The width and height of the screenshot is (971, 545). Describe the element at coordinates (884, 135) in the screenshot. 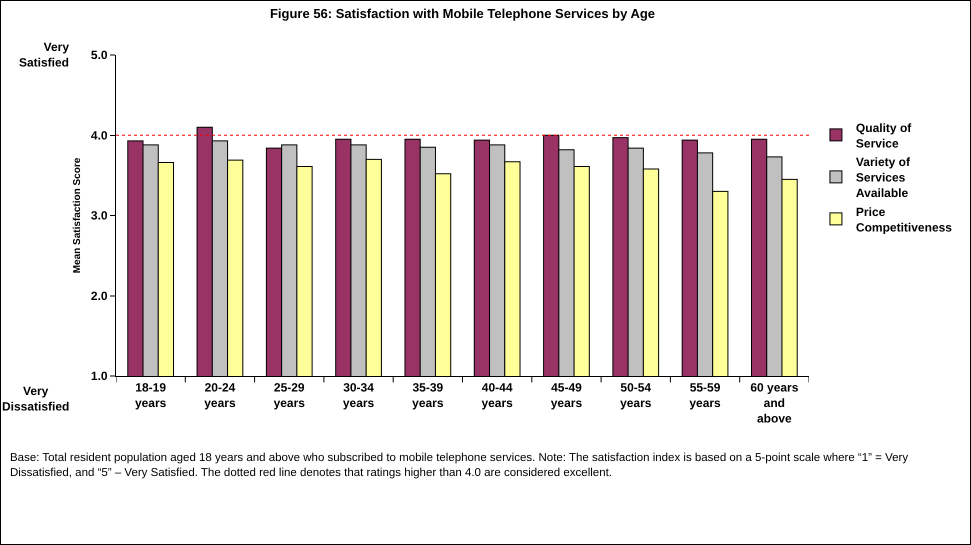

I see `legend-label: Quality of Service` at that location.